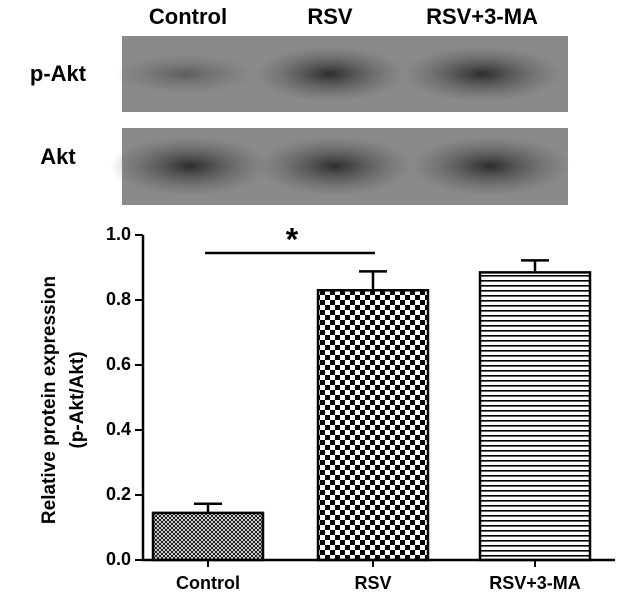 The width and height of the screenshot is (630, 598). Describe the element at coordinates (482, 16) in the screenshot. I see `lane-label: RSV+3-MA` at that location.